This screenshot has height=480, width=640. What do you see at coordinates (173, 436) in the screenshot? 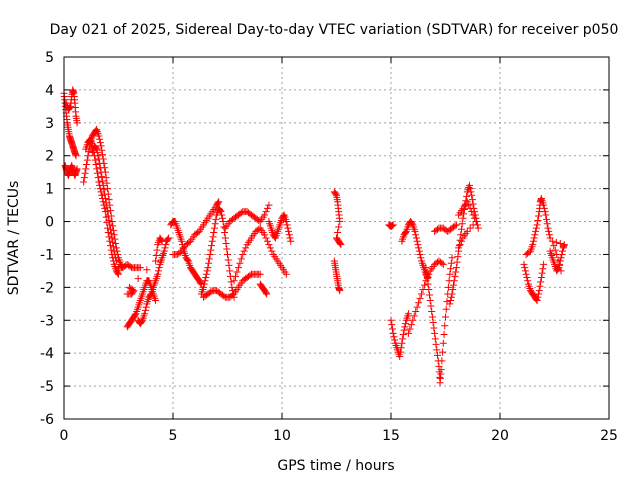
I see `x-tick-label: 5` at bounding box center [173, 436].